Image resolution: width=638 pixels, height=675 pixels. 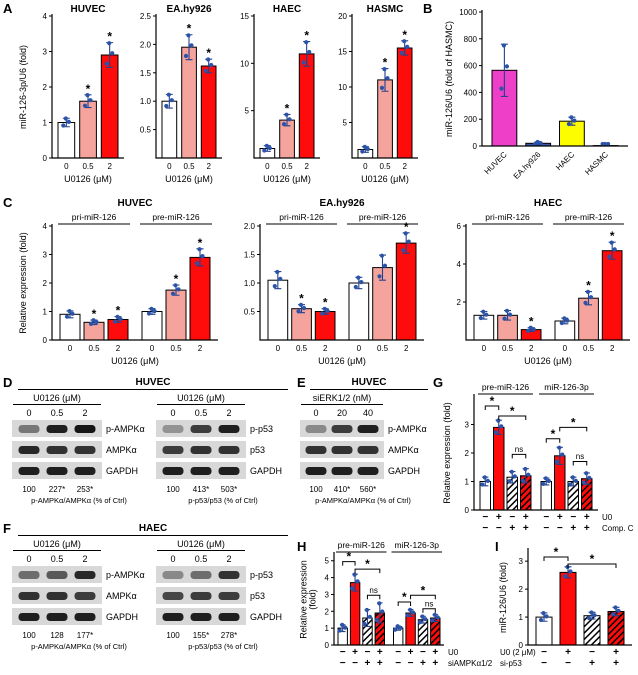 What do you see at coordinates (266, 617) in the screenshot?
I see `protein-label: GAPDH` at bounding box center [266, 617].